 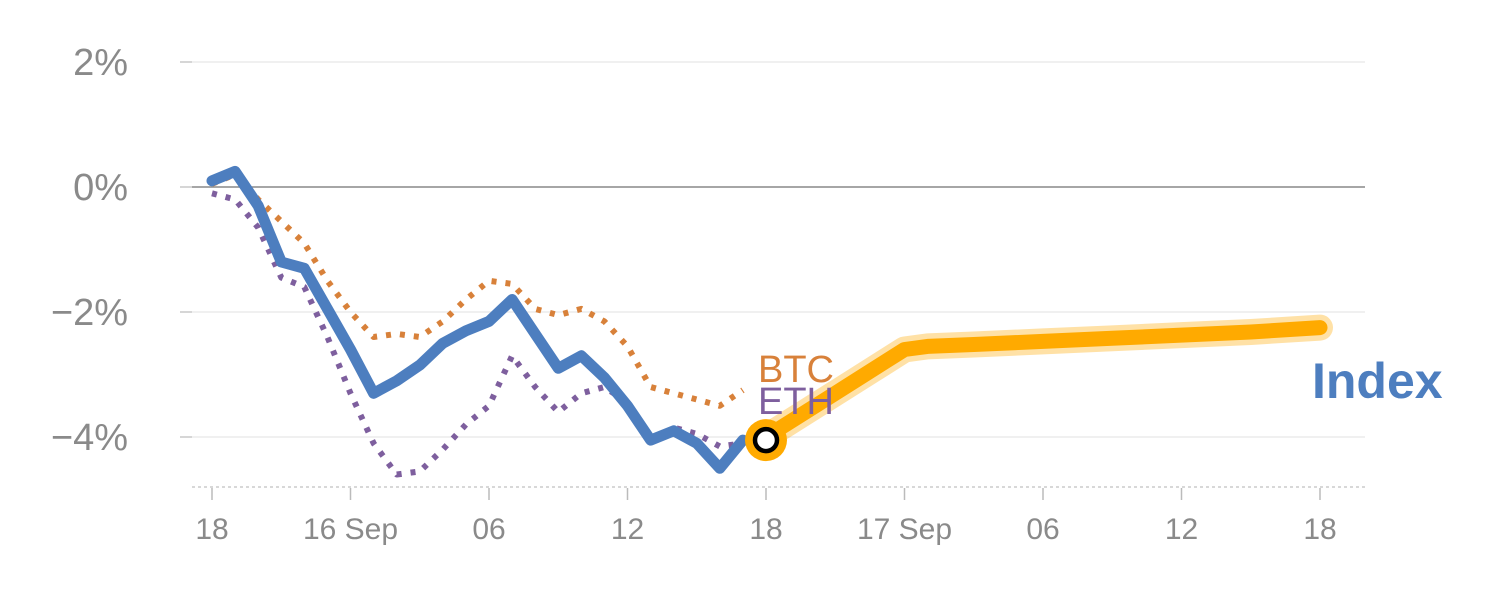 I want to click on x-tick-label: 17 Sep, so click(x=904, y=529).